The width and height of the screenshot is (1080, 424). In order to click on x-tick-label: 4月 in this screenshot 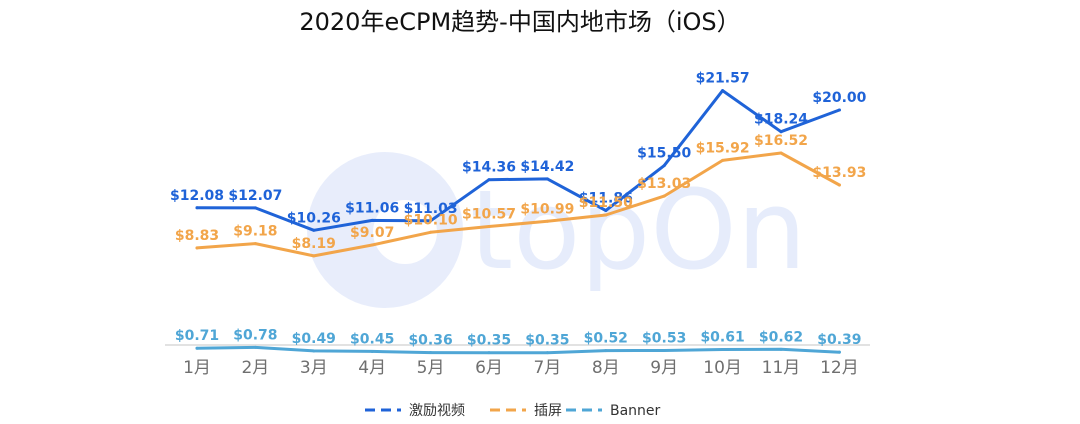, I will do `click(372, 368)`.